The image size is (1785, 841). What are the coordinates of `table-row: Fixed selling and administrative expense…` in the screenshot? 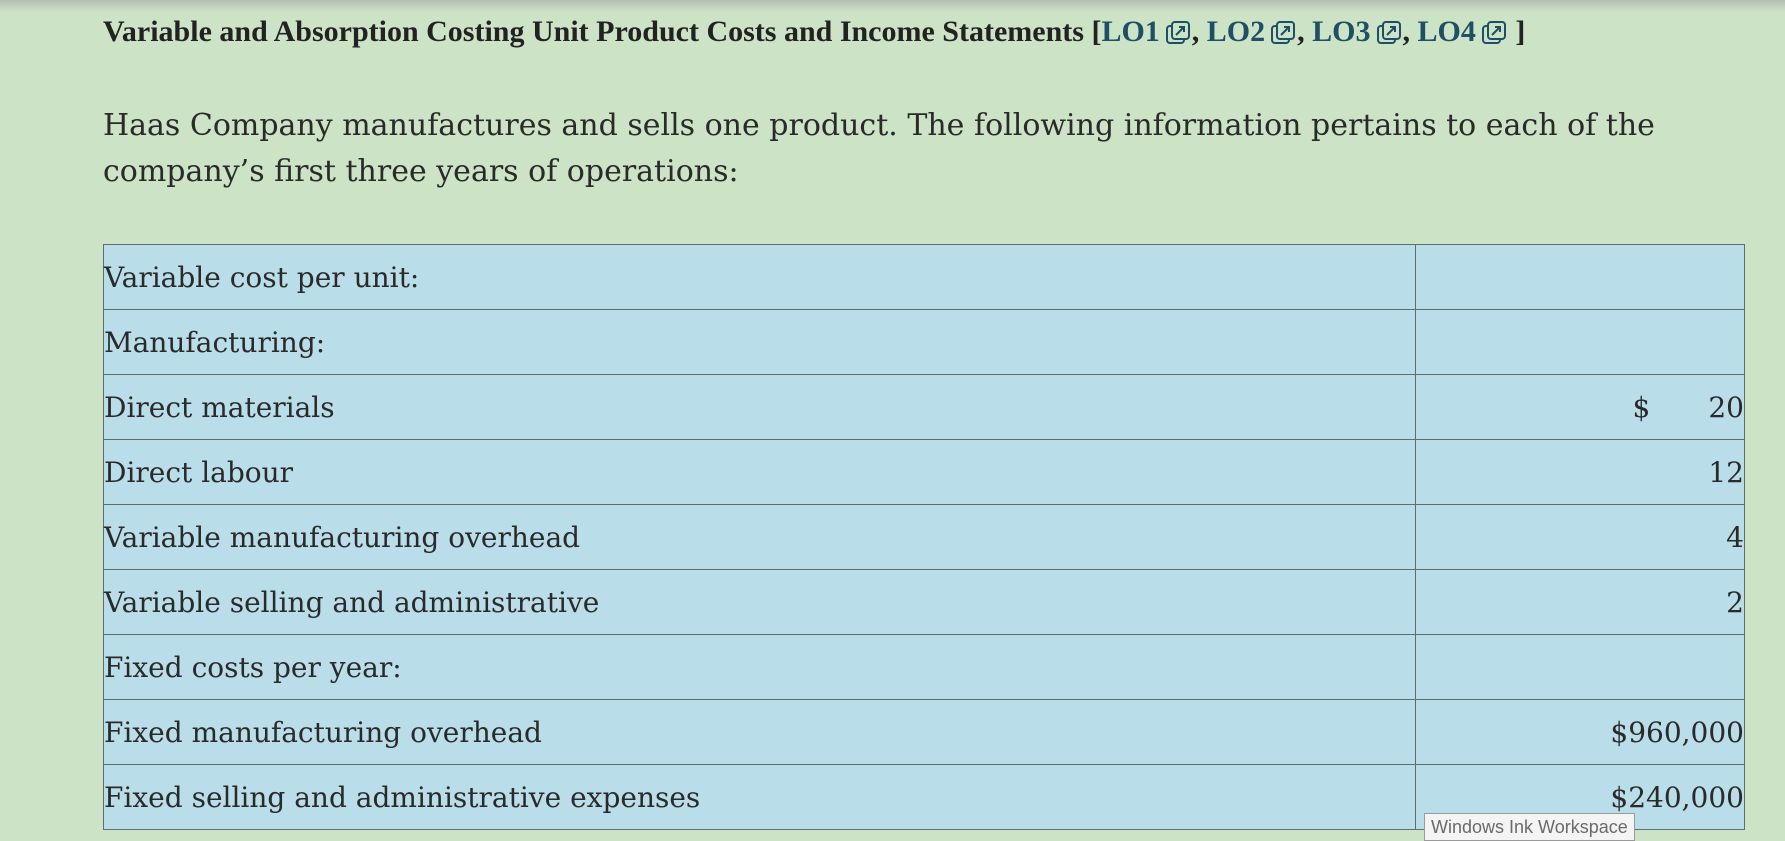 It's located at (923, 797).